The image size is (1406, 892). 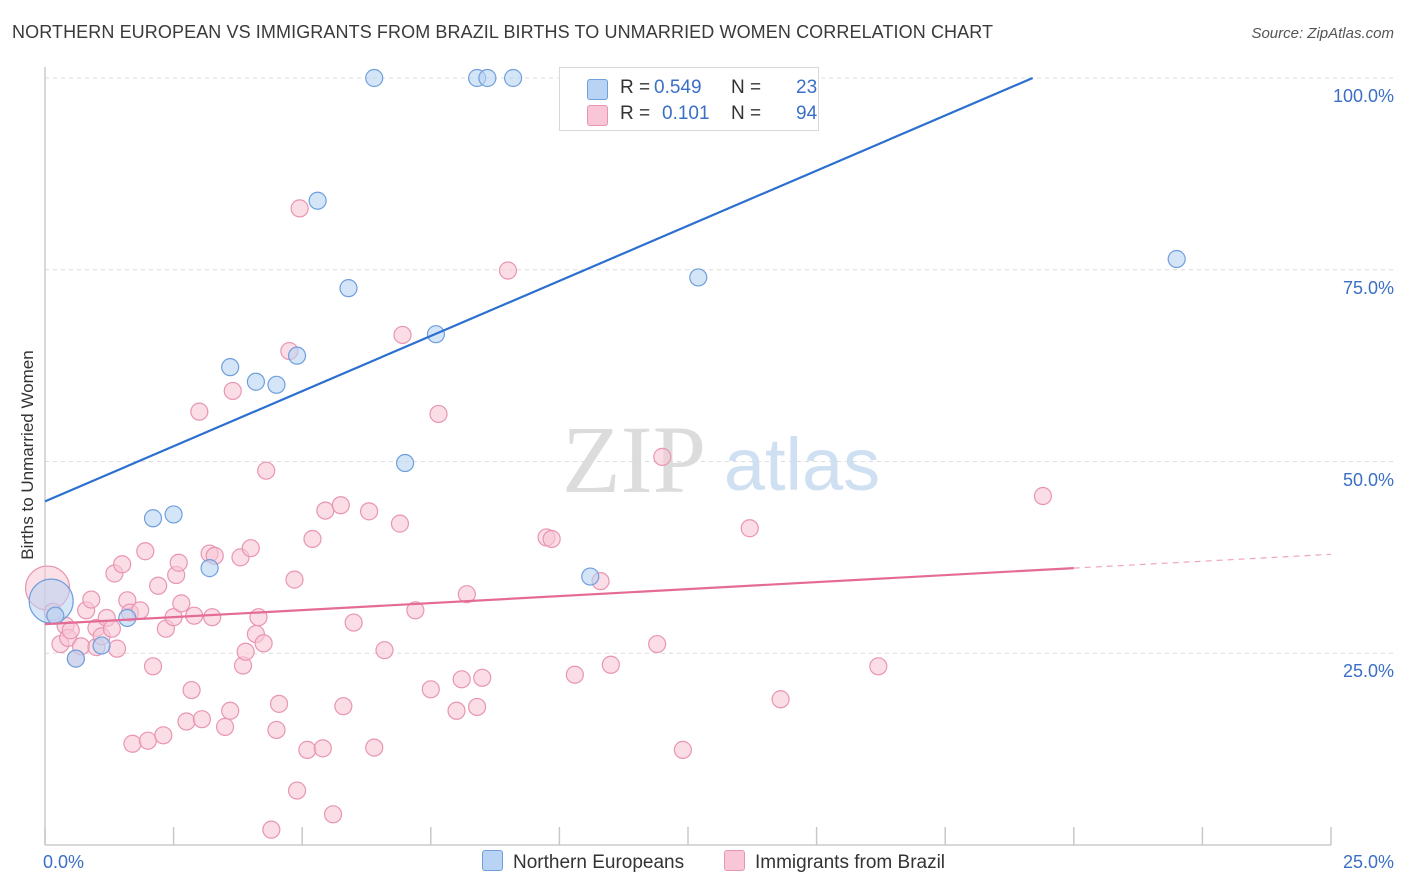 What do you see at coordinates (807, 87) in the screenshot?
I see `legend-n-value: 23` at bounding box center [807, 87].